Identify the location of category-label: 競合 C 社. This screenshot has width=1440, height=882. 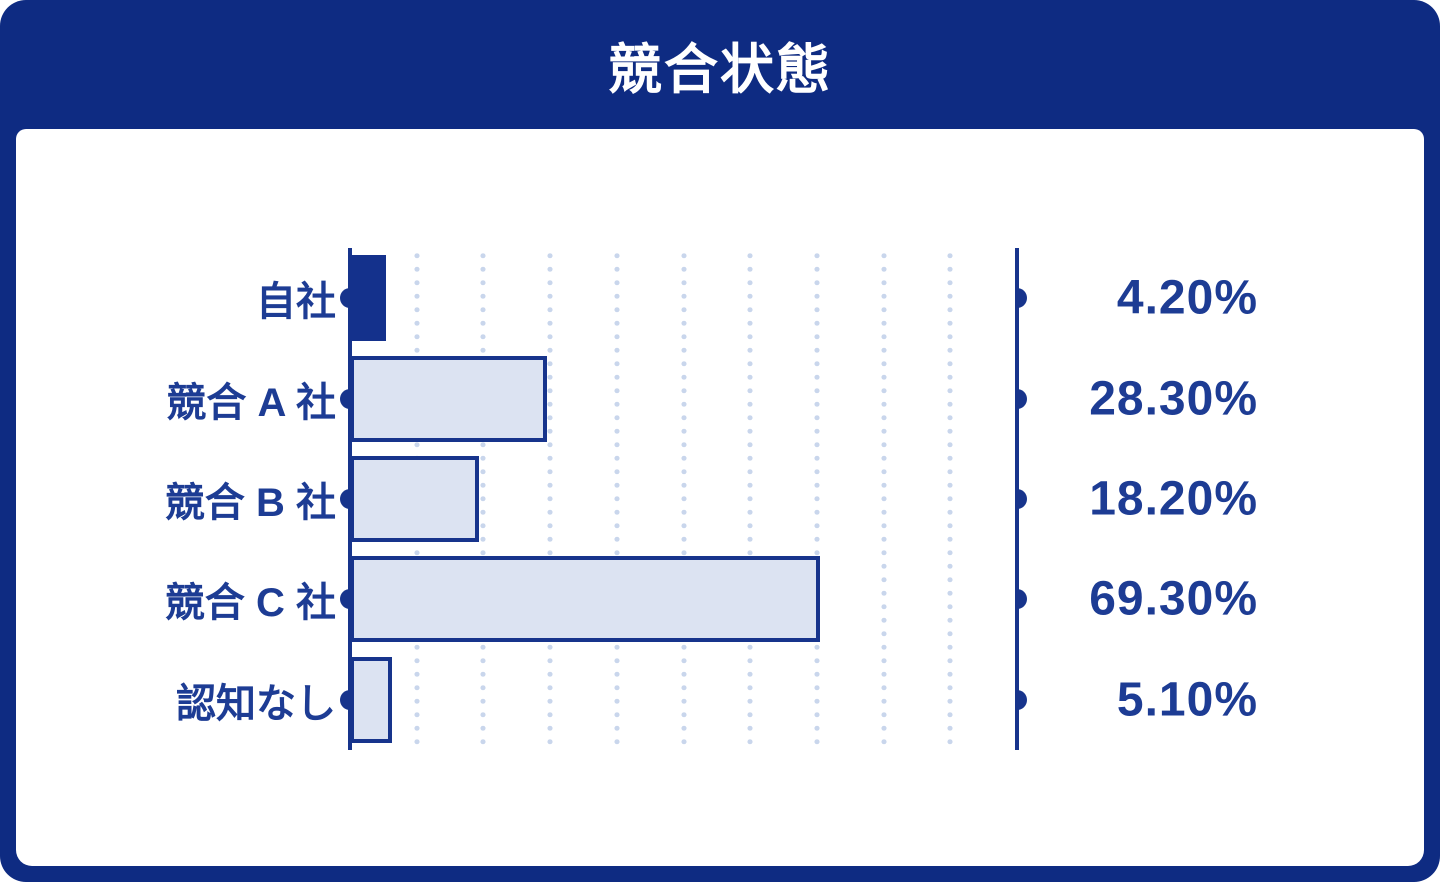
(250, 603).